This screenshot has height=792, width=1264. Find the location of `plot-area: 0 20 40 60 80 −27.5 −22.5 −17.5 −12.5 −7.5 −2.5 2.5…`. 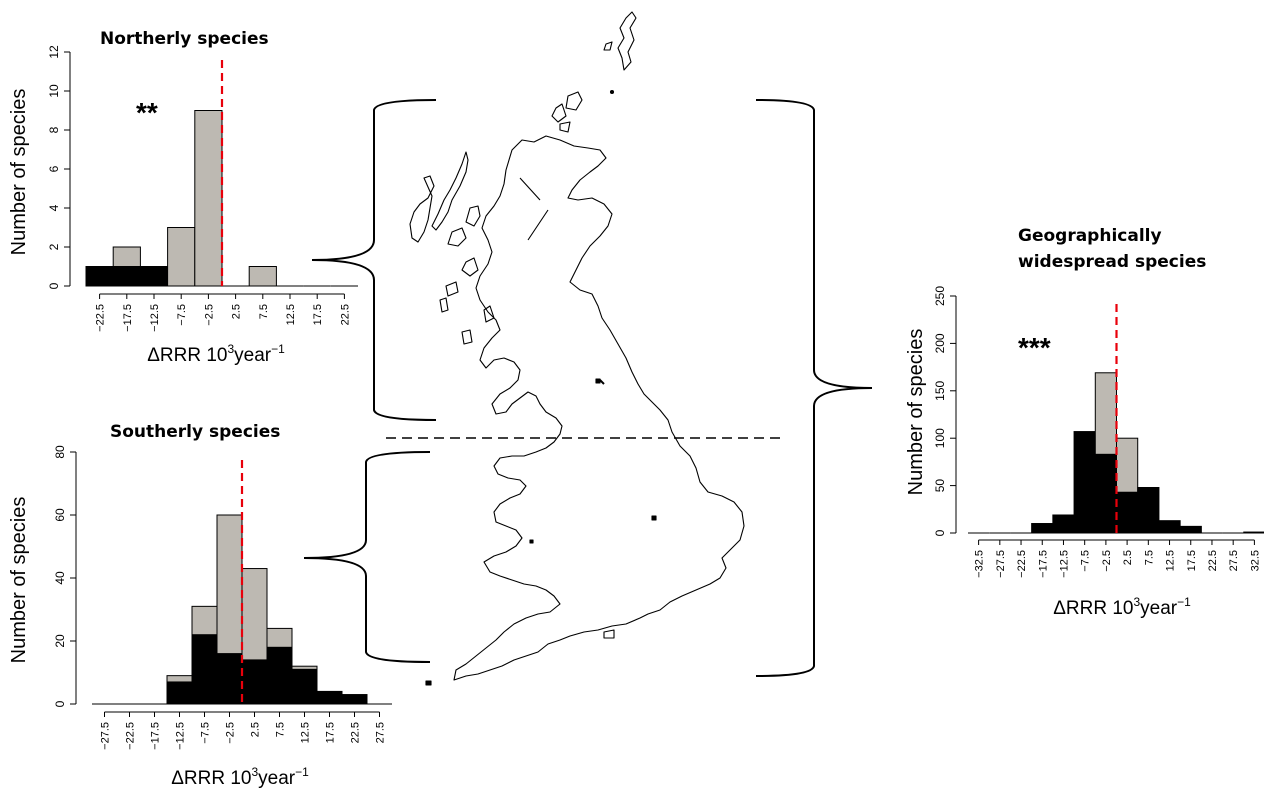

plot-area: 0 20 40 60 80 −27.5 −22.5 −17.5 −12.5 −7.5 −2.5 2.5… is located at coordinates (222, 597).